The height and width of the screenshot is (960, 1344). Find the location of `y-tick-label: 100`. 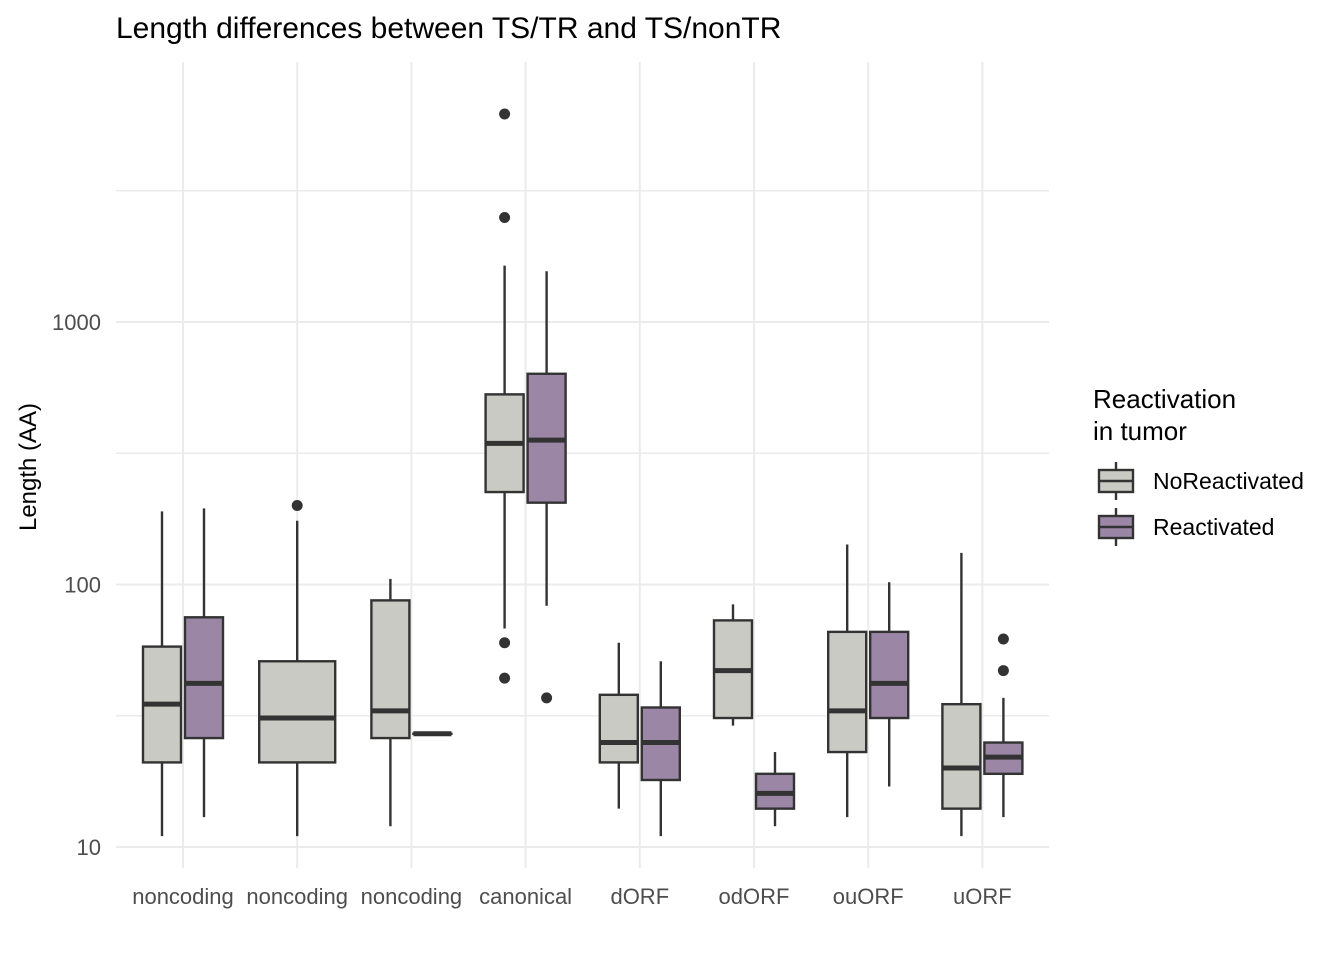

y-tick-label: 100 is located at coordinates (82, 585).